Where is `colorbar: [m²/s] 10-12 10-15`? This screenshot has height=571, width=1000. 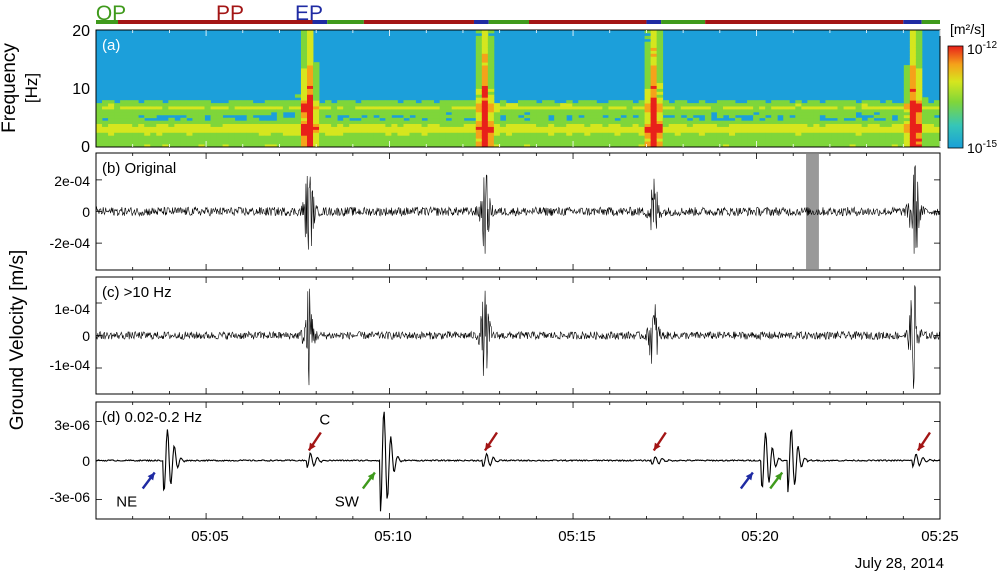
colorbar: [m²/s] 10-12 10-15 is located at coordinates (972, 88).